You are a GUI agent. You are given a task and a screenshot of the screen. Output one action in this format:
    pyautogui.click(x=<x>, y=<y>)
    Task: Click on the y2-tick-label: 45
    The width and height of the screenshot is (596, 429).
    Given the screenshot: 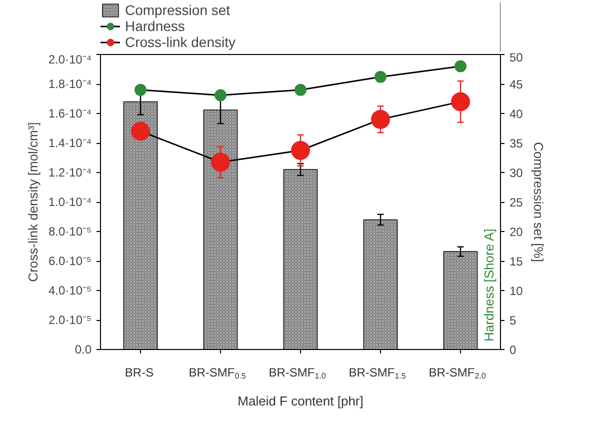 What is the action you would take?
    pyautogui.click(x=517, y=85)
    